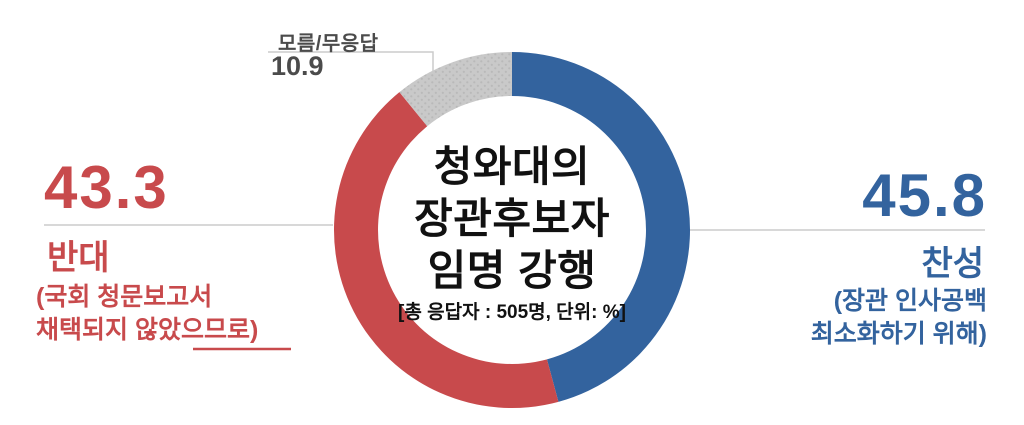 The height and width of the screenshot is (425, 1024). I want to click on favor-value: 45.8, so click(924, 195).